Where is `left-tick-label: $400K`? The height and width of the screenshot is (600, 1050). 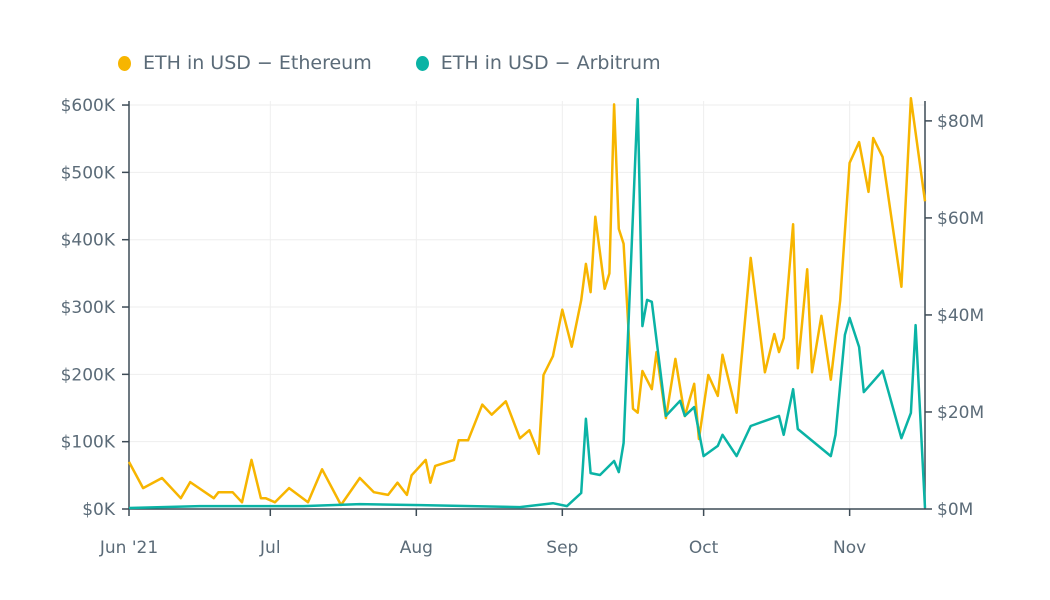
left-tick-label: $400K is located at coordinates (88, 241).